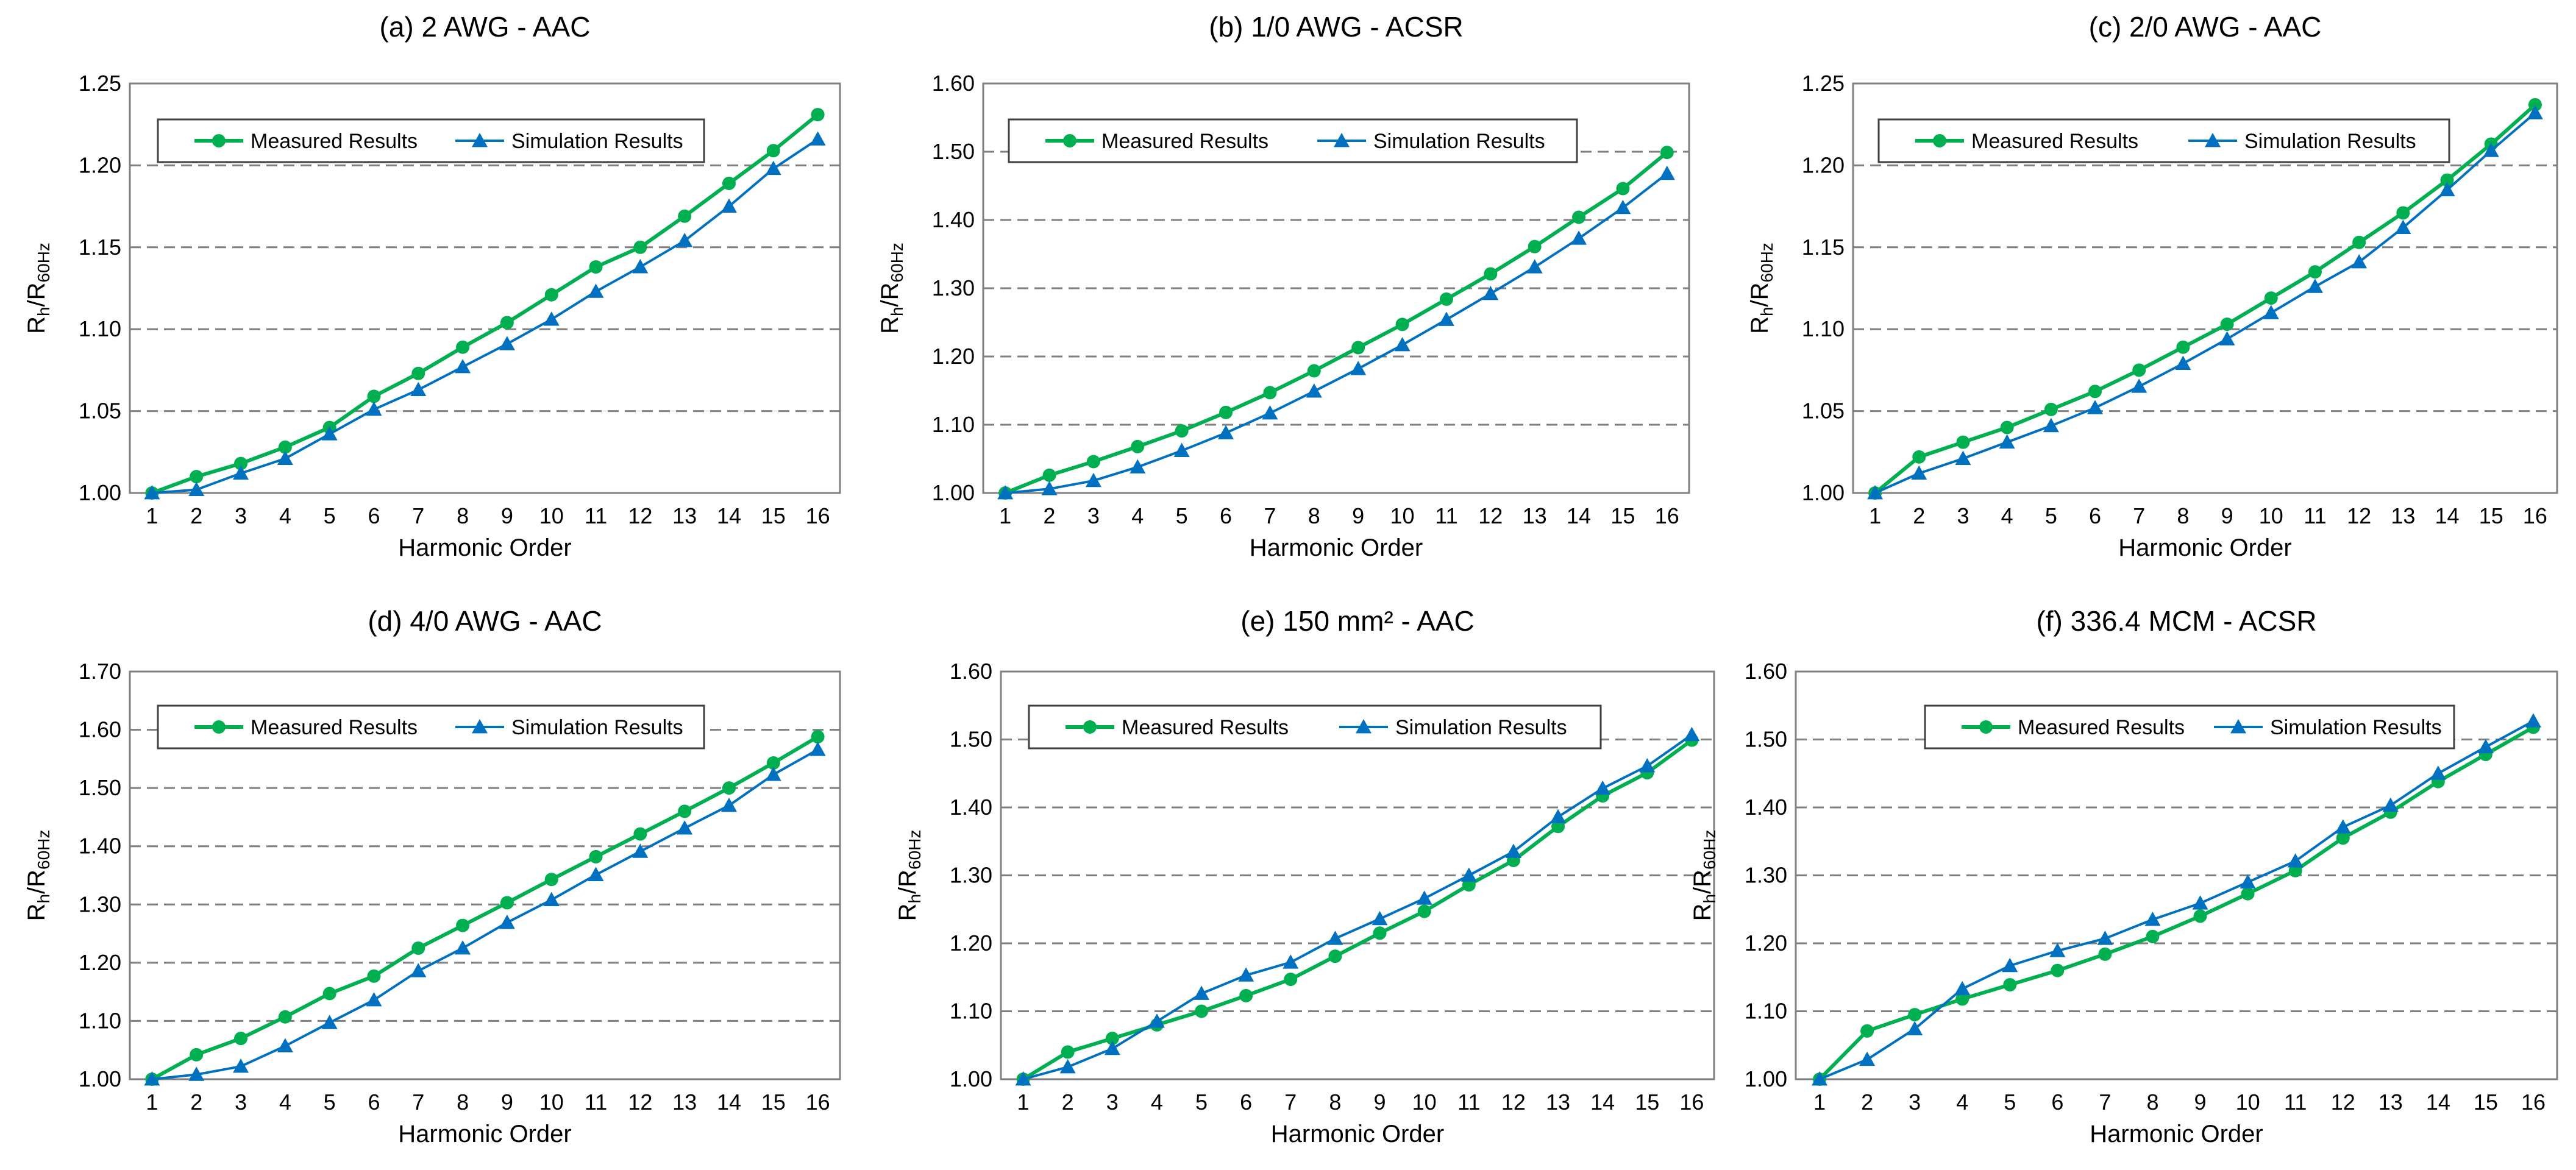 The height and width of the screenshot is (1170, 2576). Describe the element at coordinates (2238, 726) in the screenshot. I see `legend-marker` at that location.